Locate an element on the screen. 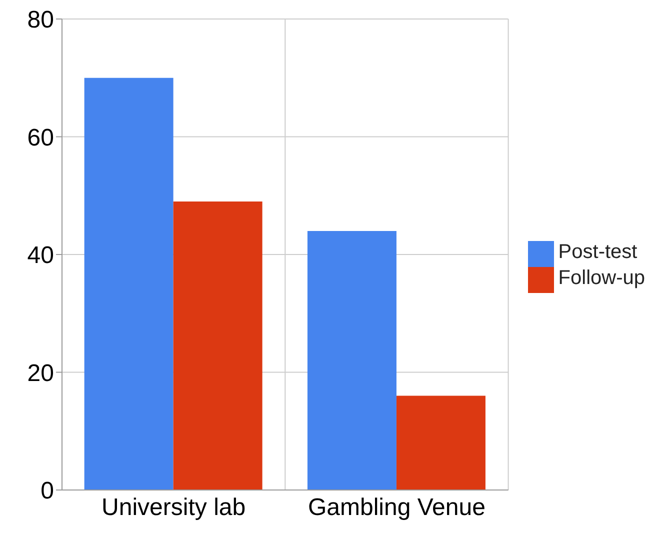  y-tick-label: 20 is located at coordinates (40, 373).